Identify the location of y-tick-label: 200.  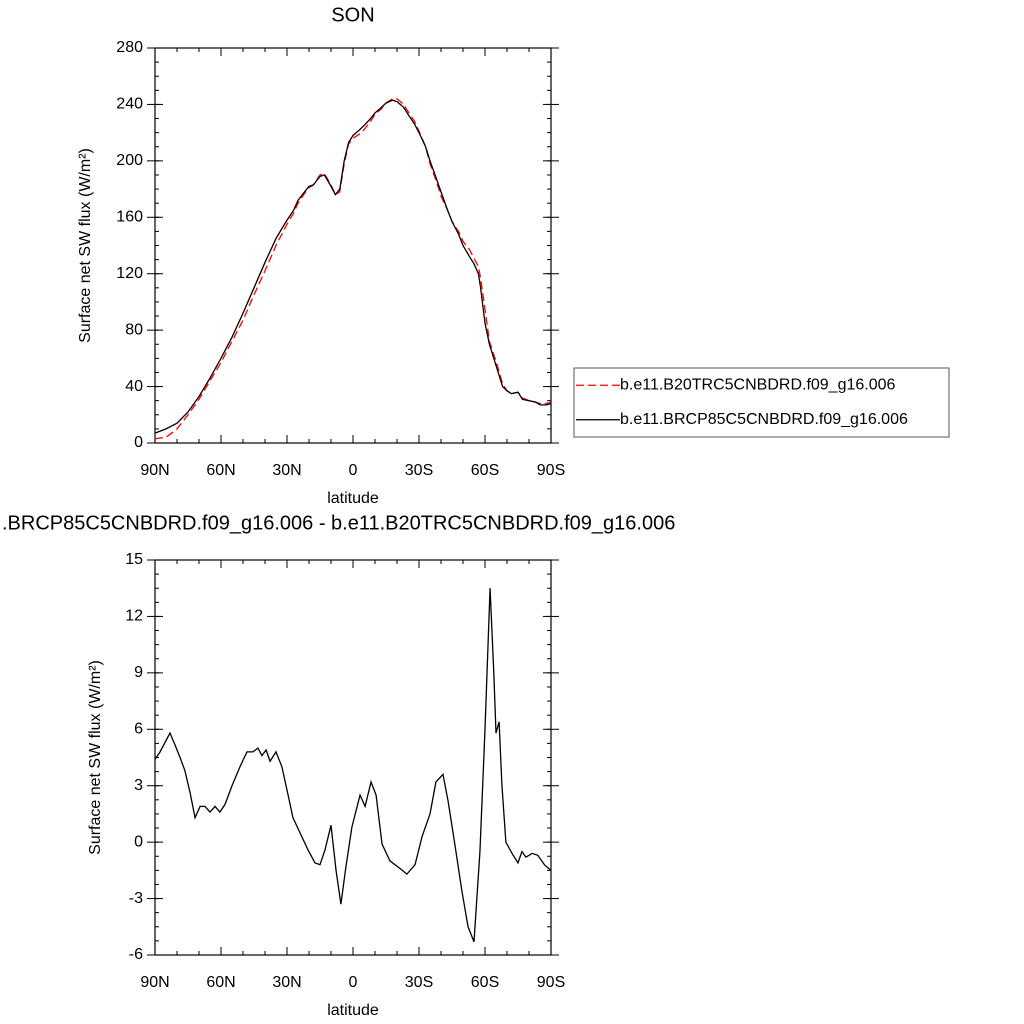
(129, 160).